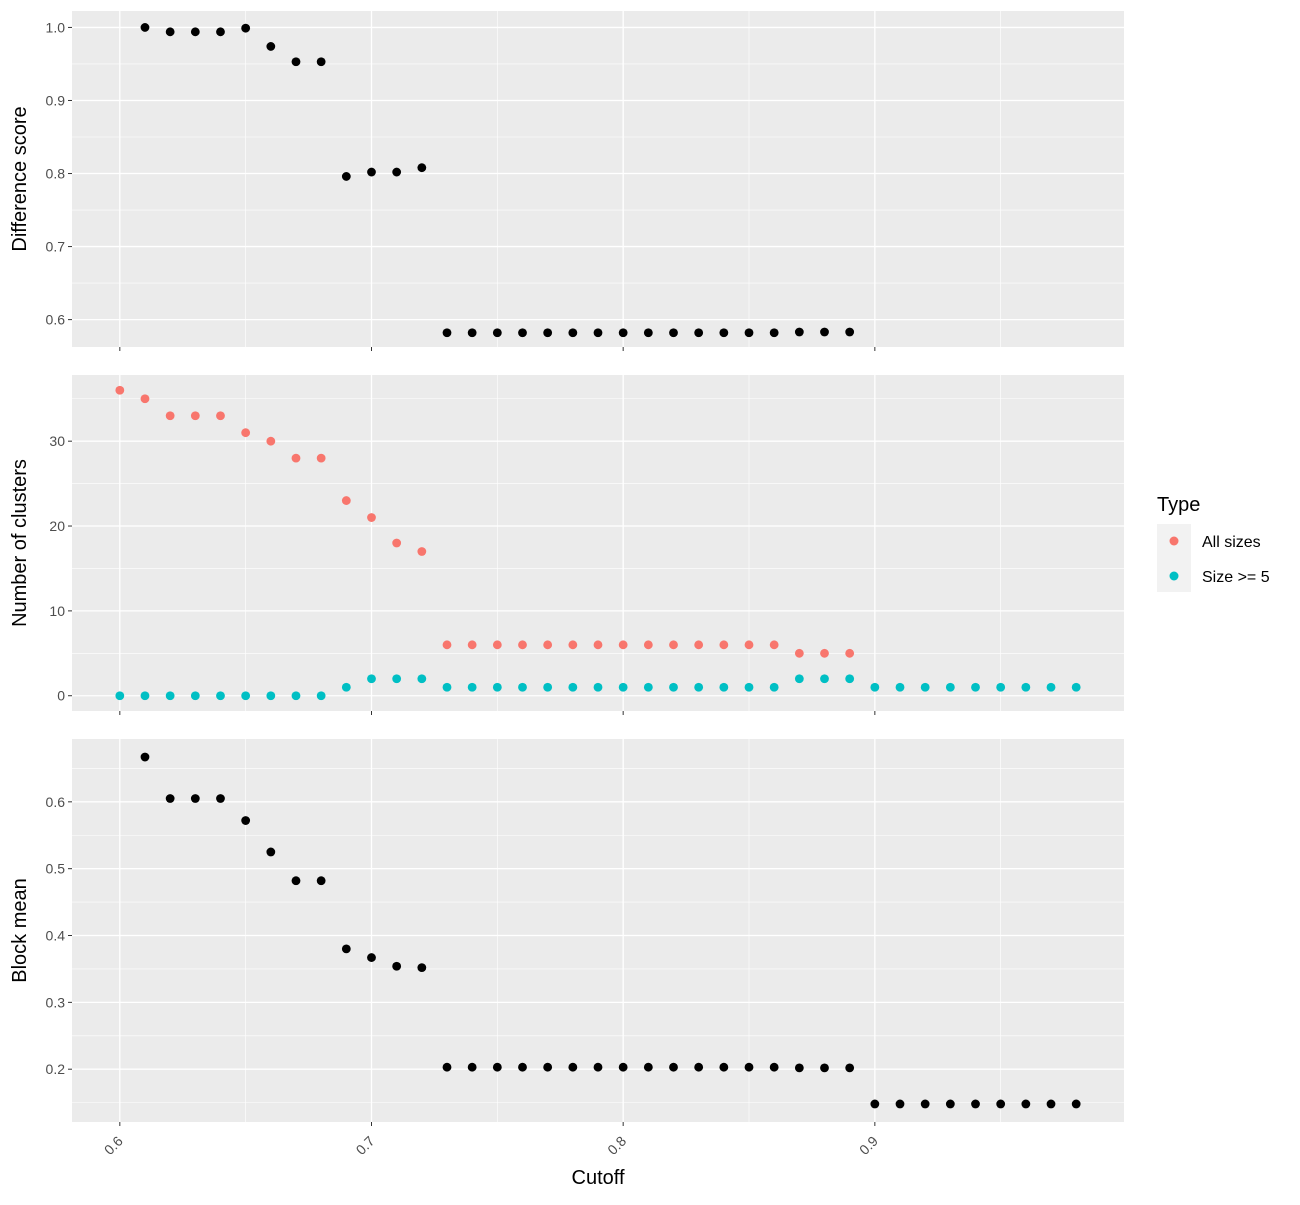 The height and width of the screenshot is (1205, 1300). What do you see at coordinates (1174, 541) in the screenshot?
I see `legend-key-all-sizes` at bounding box center [1174, 541].